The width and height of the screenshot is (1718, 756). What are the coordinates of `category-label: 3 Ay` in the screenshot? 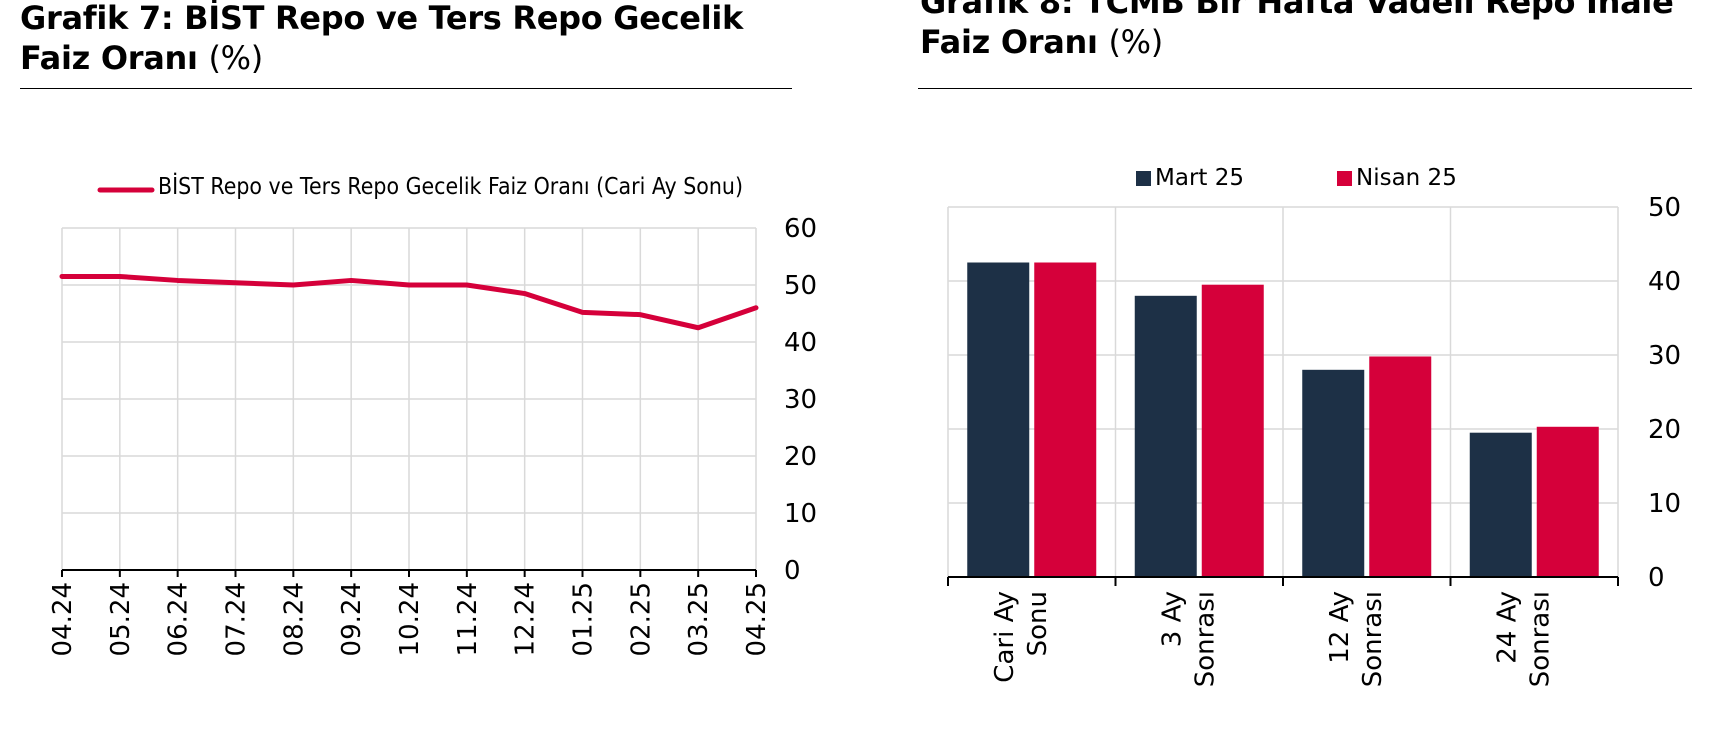 It's located at (1172, 619).